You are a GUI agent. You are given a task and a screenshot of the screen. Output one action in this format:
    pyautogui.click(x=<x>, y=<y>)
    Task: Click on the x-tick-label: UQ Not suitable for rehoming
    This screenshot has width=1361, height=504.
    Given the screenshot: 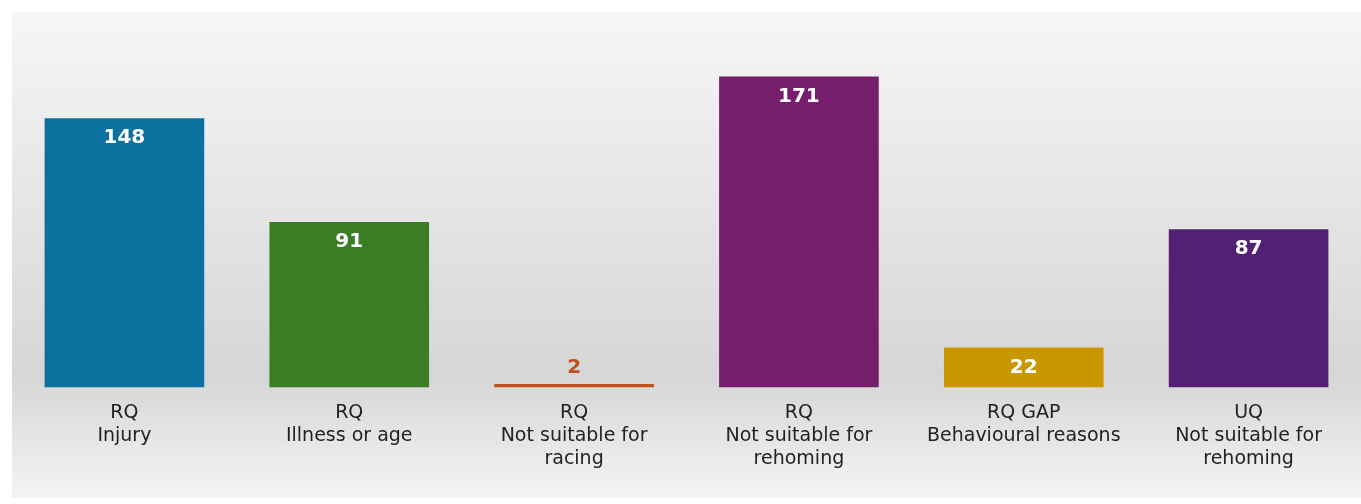 What is the action you would take?
    pyautogui.click(x=1249, y=433)
    